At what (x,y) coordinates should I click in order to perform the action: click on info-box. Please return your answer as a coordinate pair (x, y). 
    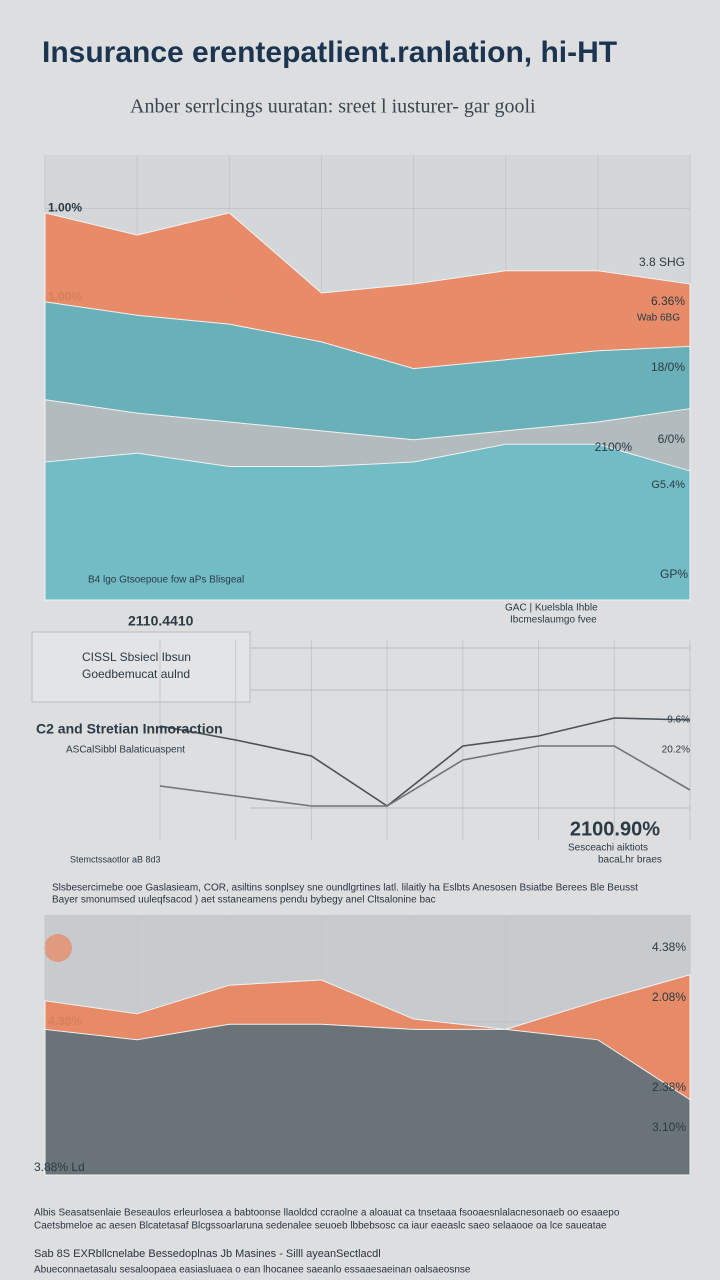
    Looking at the image, I should click on (141, 667).